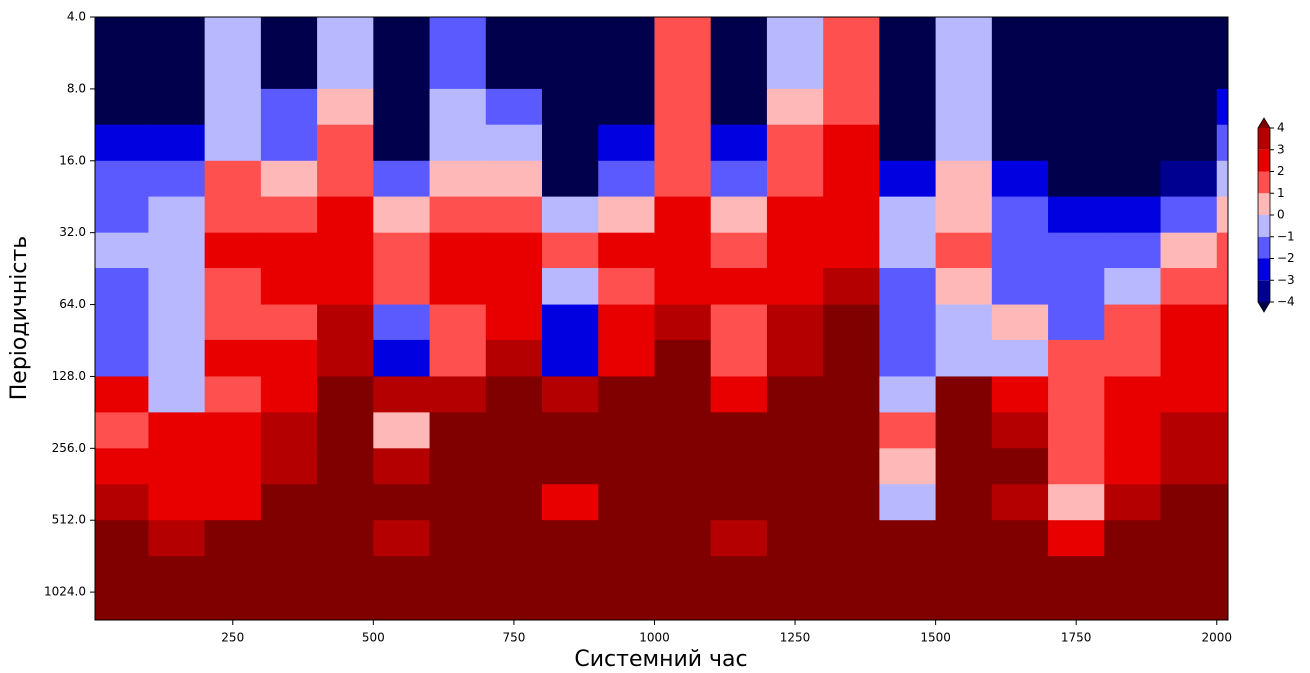 The width and height of the screenshot is (1310, 673). Describe the element at coordinates (795, 638) in the screenshot. I see `x-tick-label: 1250` at that location.